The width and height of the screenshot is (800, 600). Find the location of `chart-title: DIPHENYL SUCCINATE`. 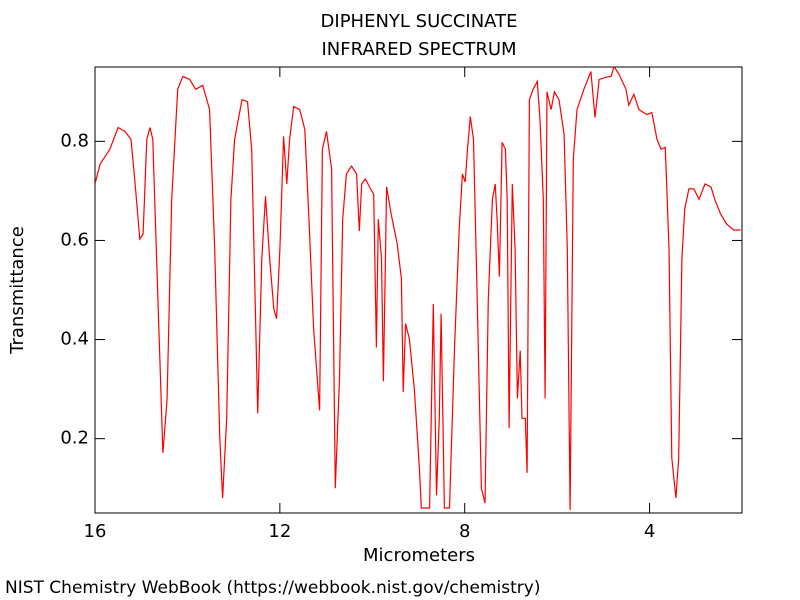

chart-title: DIPHENYL SUCCINATE is located at coordinates (419, 21).